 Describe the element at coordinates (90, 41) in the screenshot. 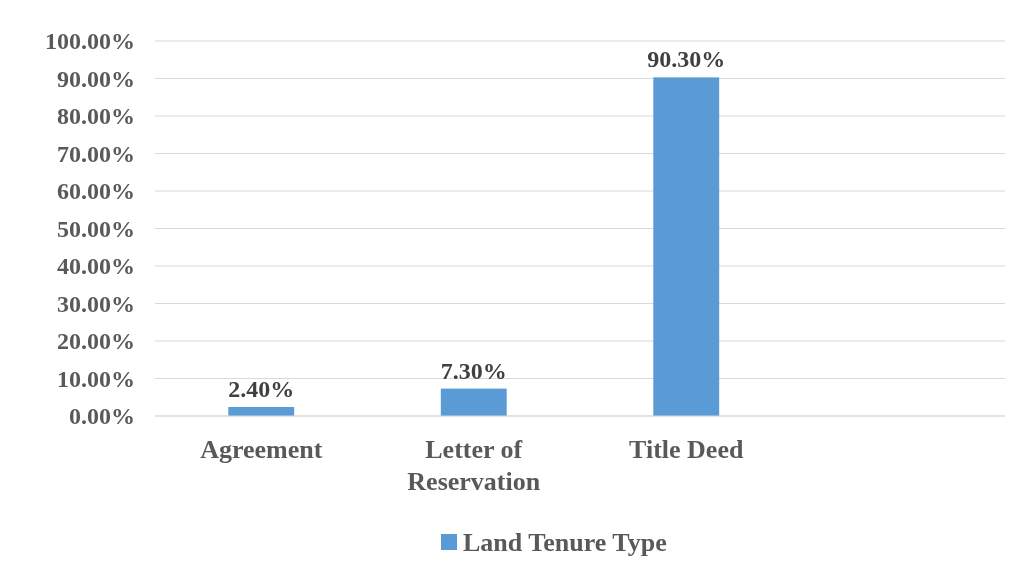

I see `y-tick-label: 100.00%` at that location.